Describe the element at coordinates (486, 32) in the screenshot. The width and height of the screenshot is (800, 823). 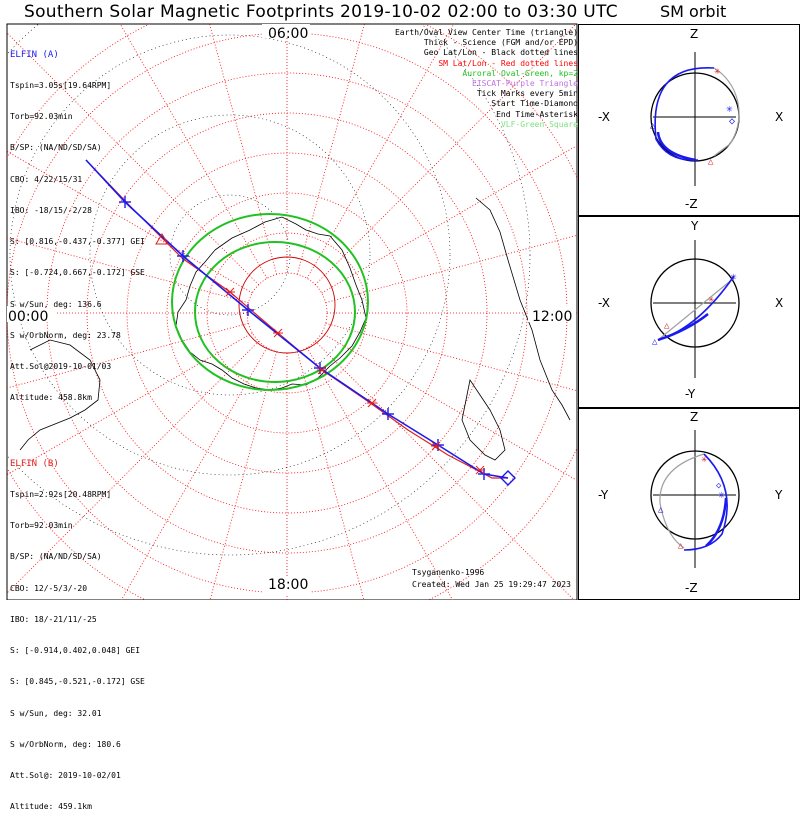
I see `legend-item: Earth/Oval View Center Time (triangle)` at that location.